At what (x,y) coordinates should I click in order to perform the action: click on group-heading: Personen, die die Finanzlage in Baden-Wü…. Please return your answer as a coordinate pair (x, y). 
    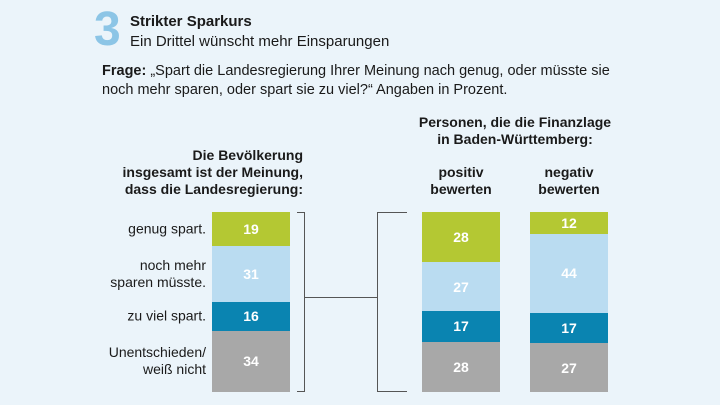
    Looking at the image, I should click on (515, 131).